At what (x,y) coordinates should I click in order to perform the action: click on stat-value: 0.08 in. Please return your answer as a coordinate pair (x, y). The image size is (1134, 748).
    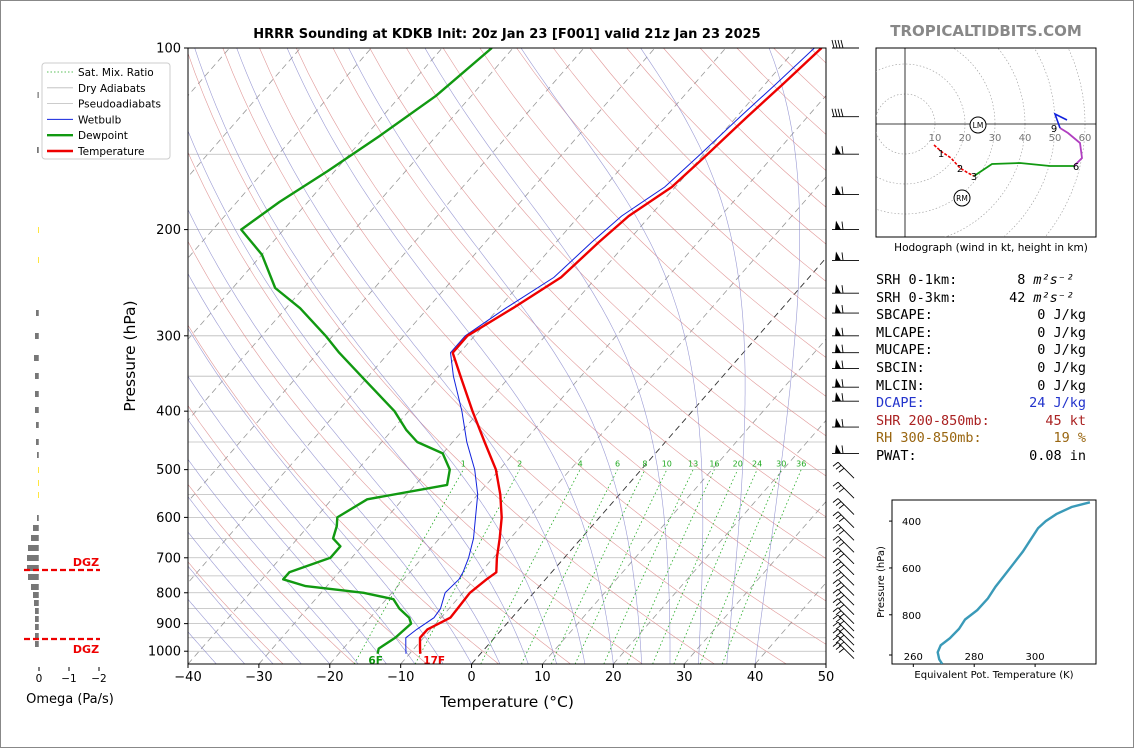
    Looking at the image, I should click on (1057, 456).